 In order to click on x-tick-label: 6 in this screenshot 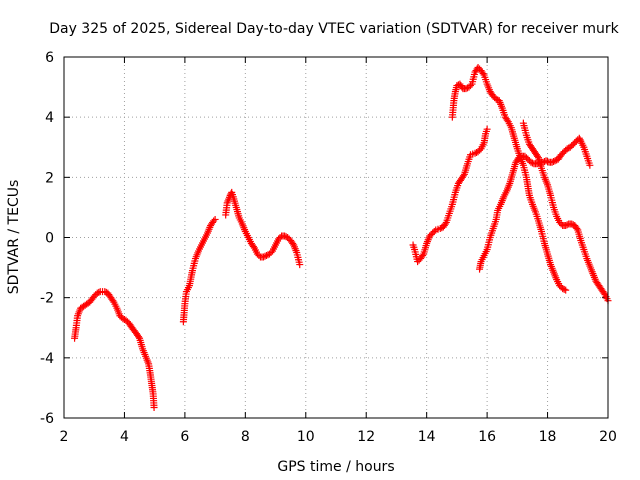, I will do `click(184, 437)`.